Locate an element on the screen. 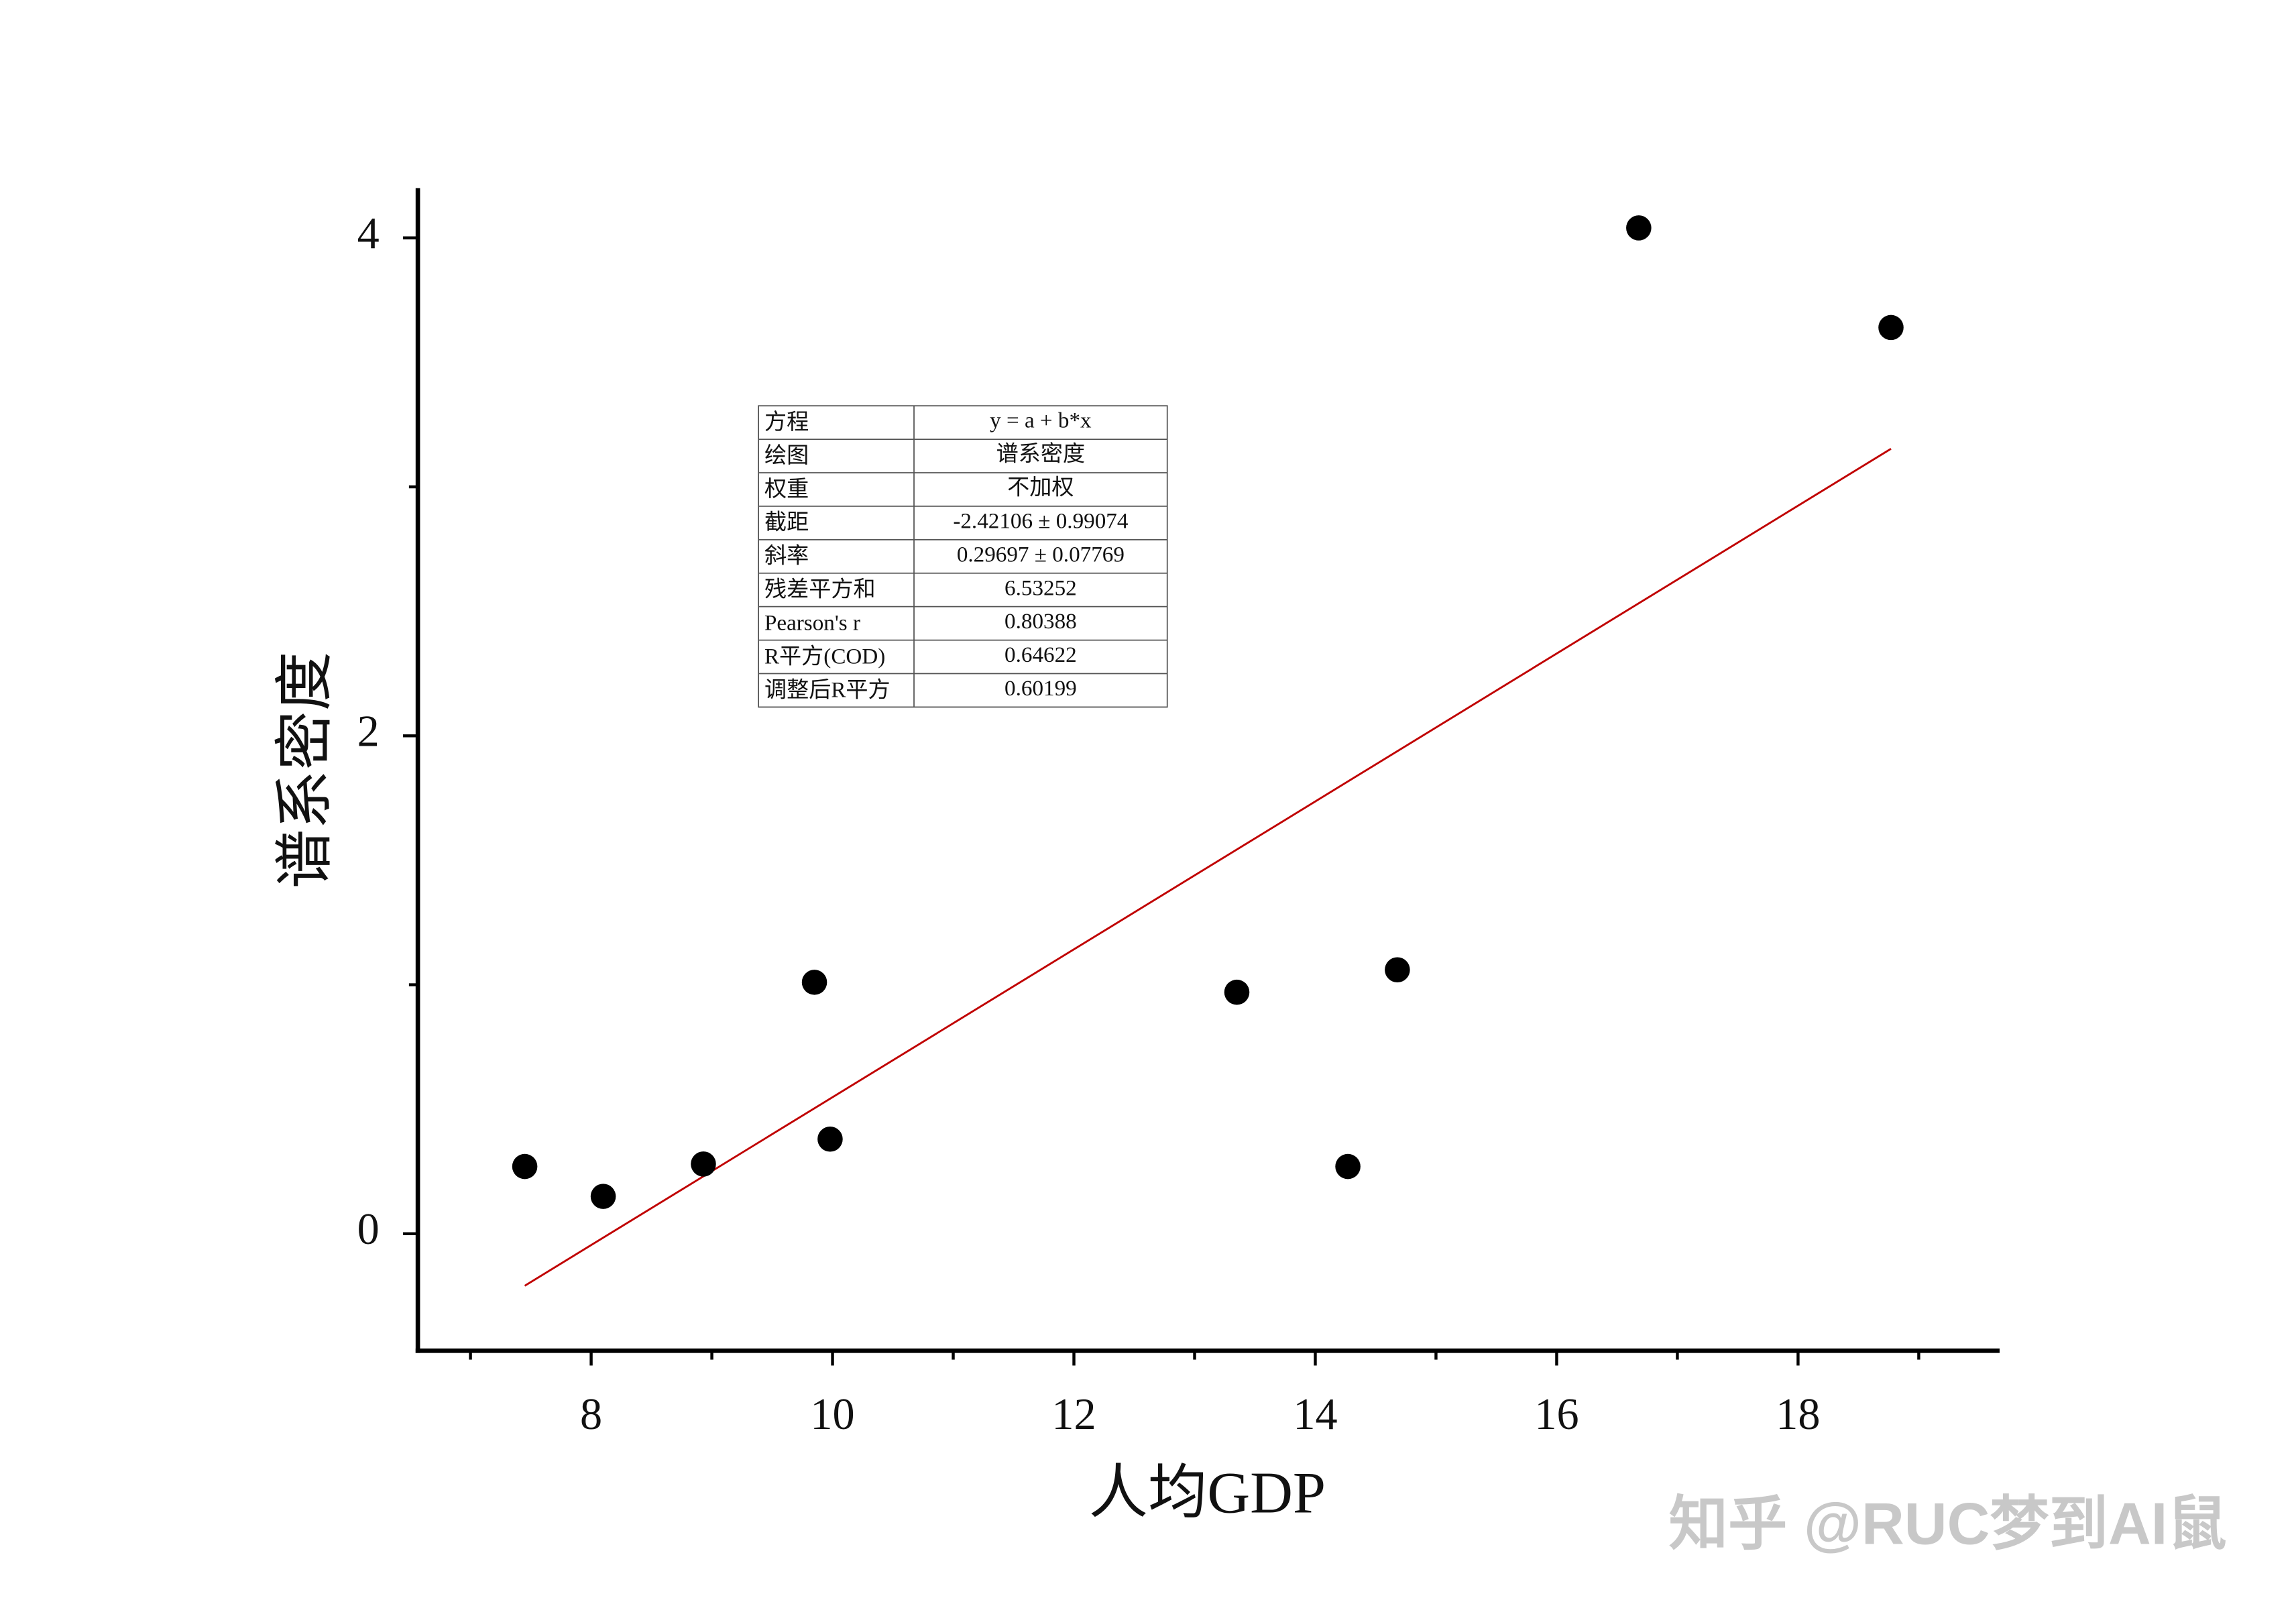 The width and height of the screenshot is (2296, 1604). table-label: R平方(COD) is located at coordinates (824, 656).